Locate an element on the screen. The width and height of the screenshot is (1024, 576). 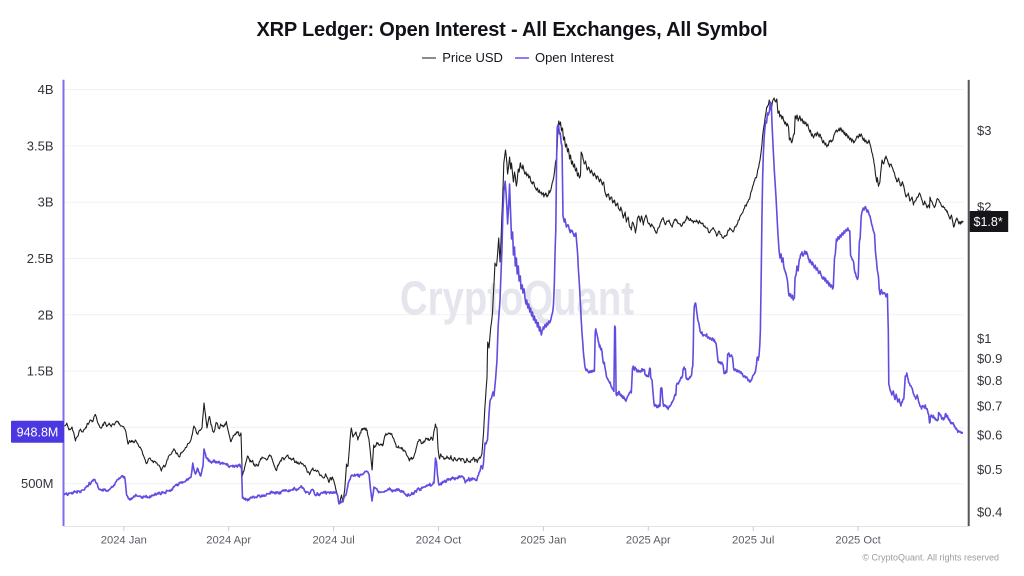
svg-text: $1.8* is located at coordinates (988, 222).